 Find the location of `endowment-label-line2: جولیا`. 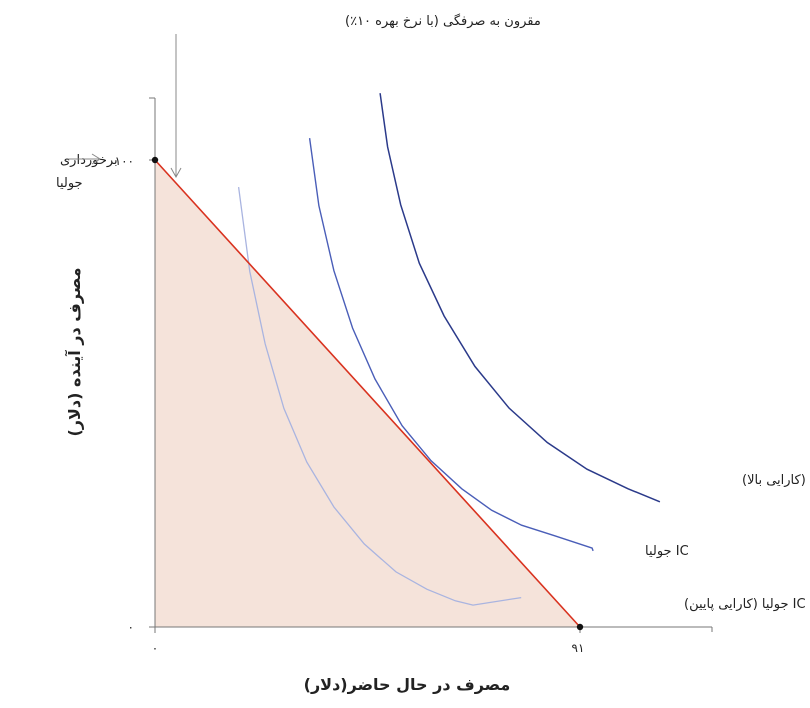

endowment-label-line2: جولیا is located at coordinates (69, 183).